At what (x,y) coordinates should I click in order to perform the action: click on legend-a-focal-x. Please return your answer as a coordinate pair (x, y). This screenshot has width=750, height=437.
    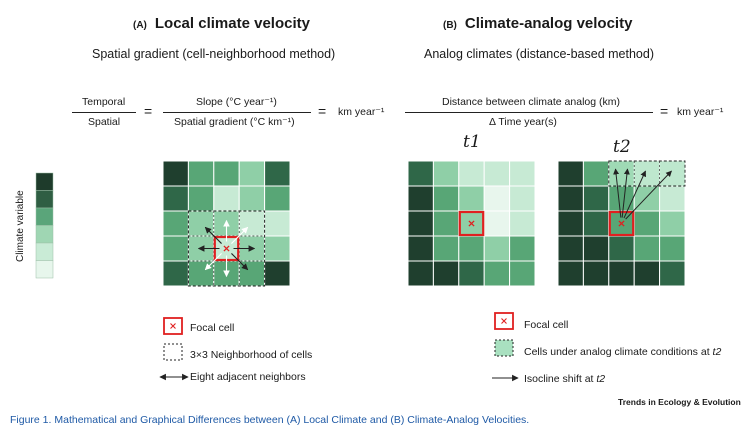
    Looking at the image, I should click on (173, 326).